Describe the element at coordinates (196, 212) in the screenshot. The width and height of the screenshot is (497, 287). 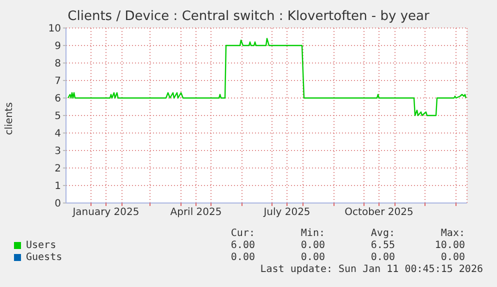
I see `x-tick-label: April 2025` at that location.